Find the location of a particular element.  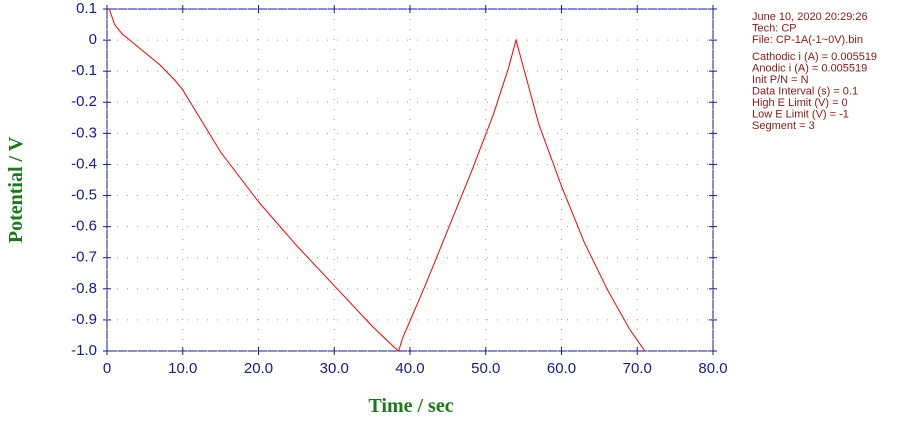

info-line: Low E Limit (V) = -1 is located at coordinates (800, 114).